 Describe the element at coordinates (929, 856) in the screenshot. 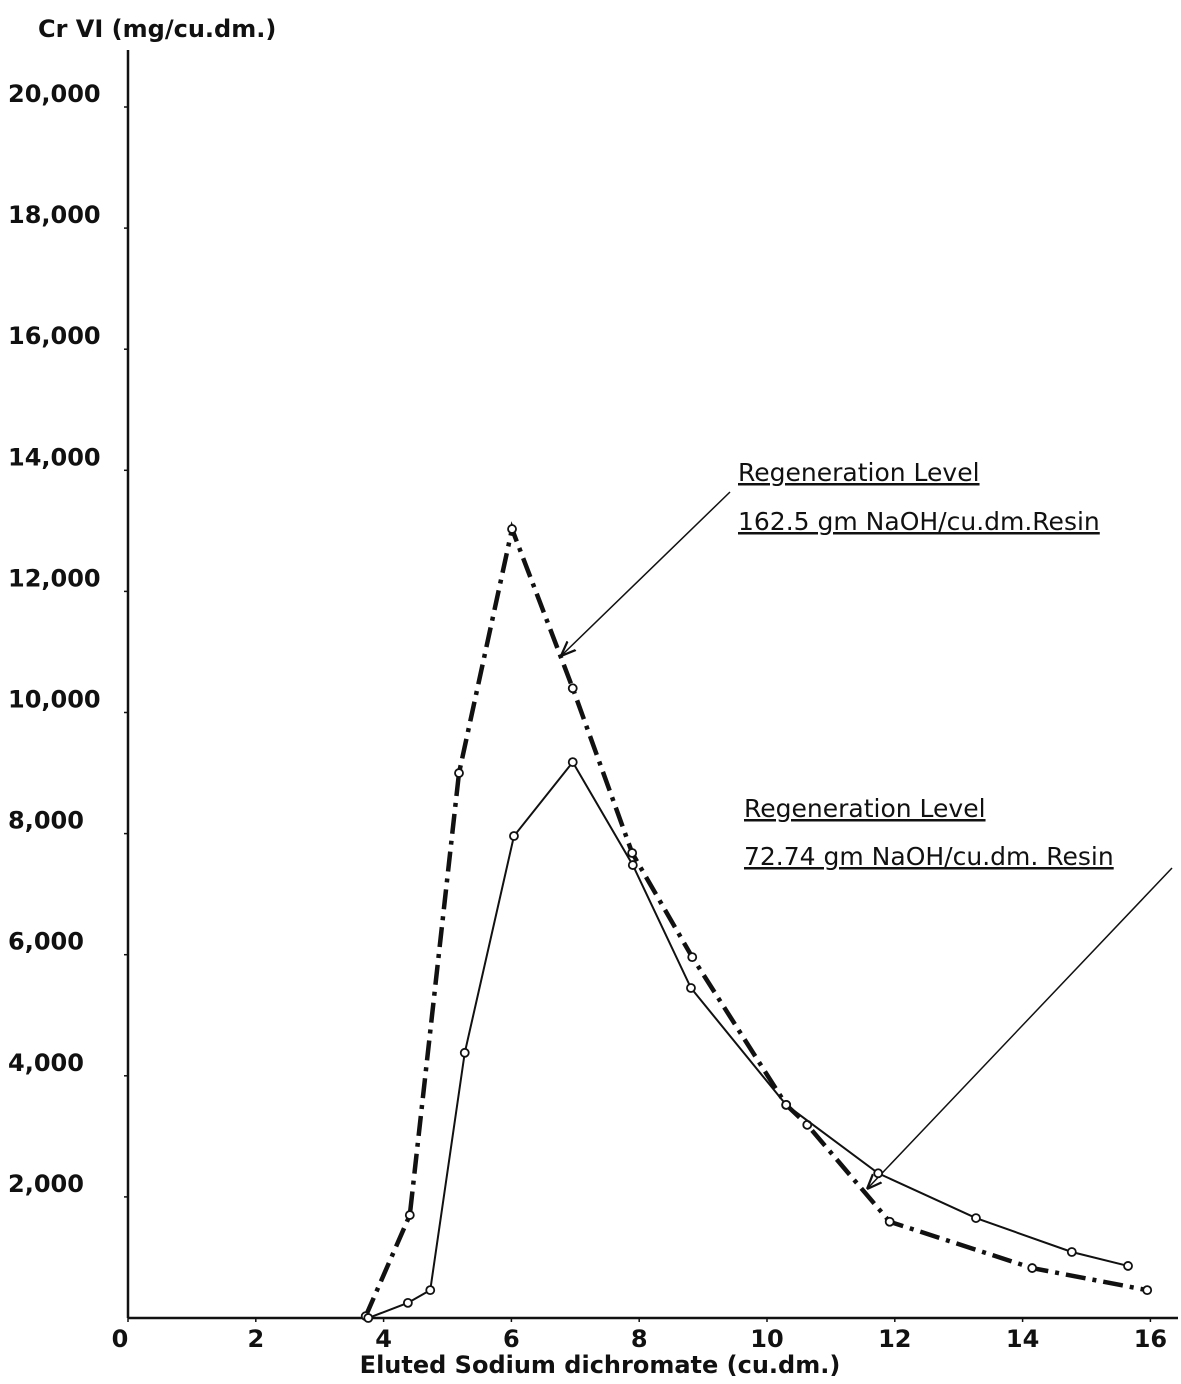

I see `legend-label: 72.74 gm NaOH/cu.dm. Resin` at that location.